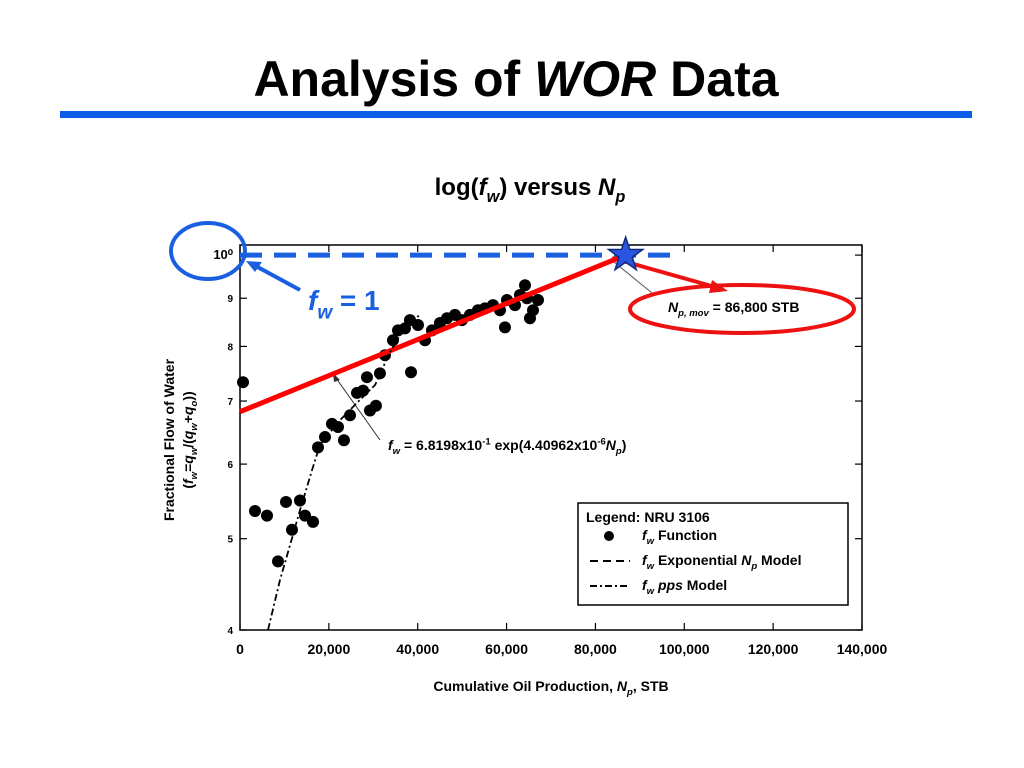  I want to click on slide-title: Analysis of WOR Data, so click(516, 79).